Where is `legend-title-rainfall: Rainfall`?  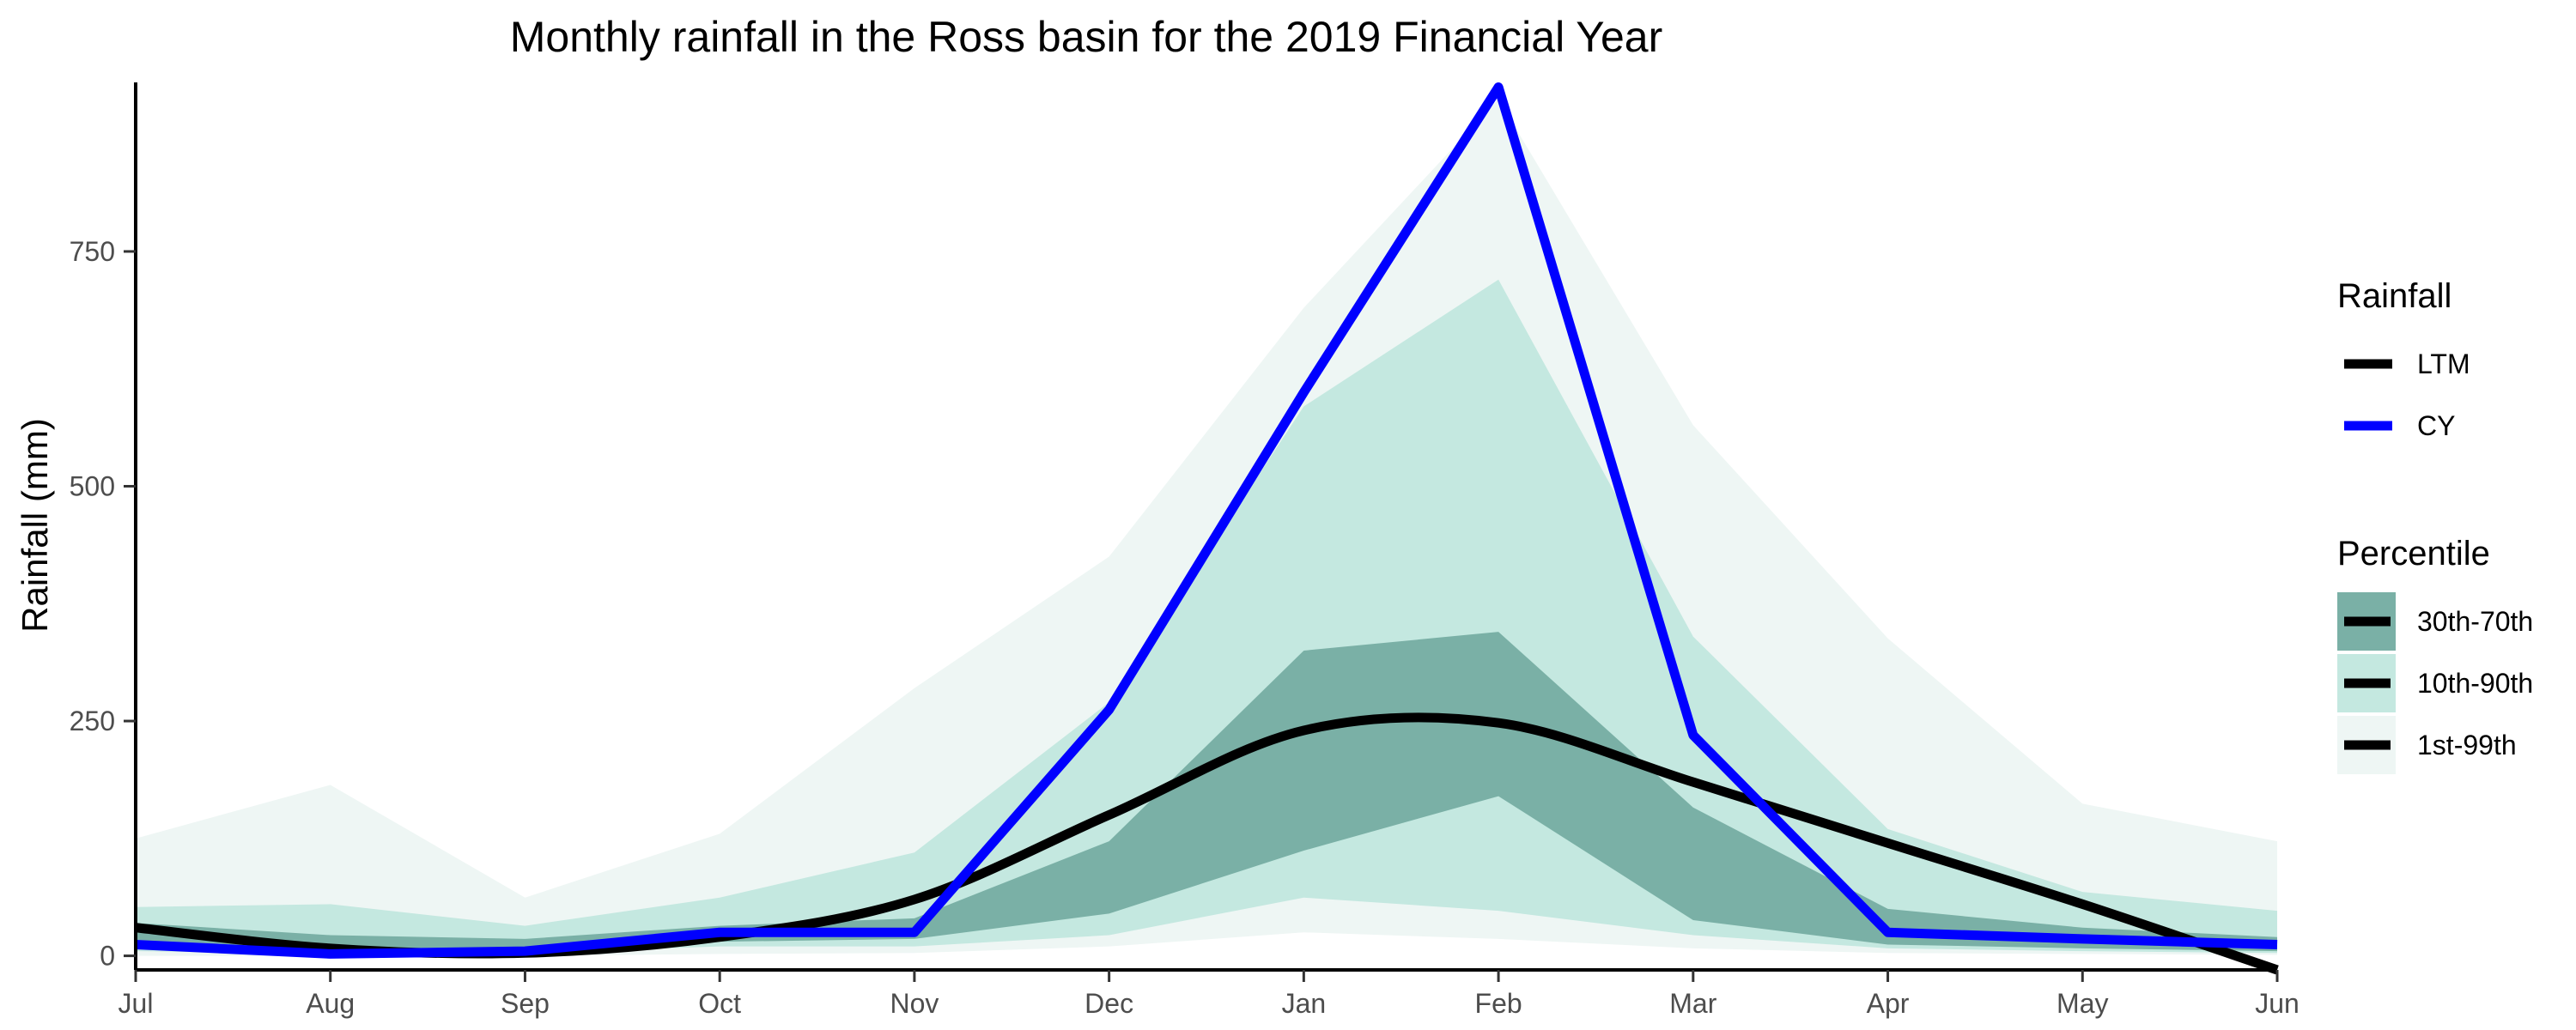
legend-title-rainfall: Rainfall is located at coordinates (2394, 296).